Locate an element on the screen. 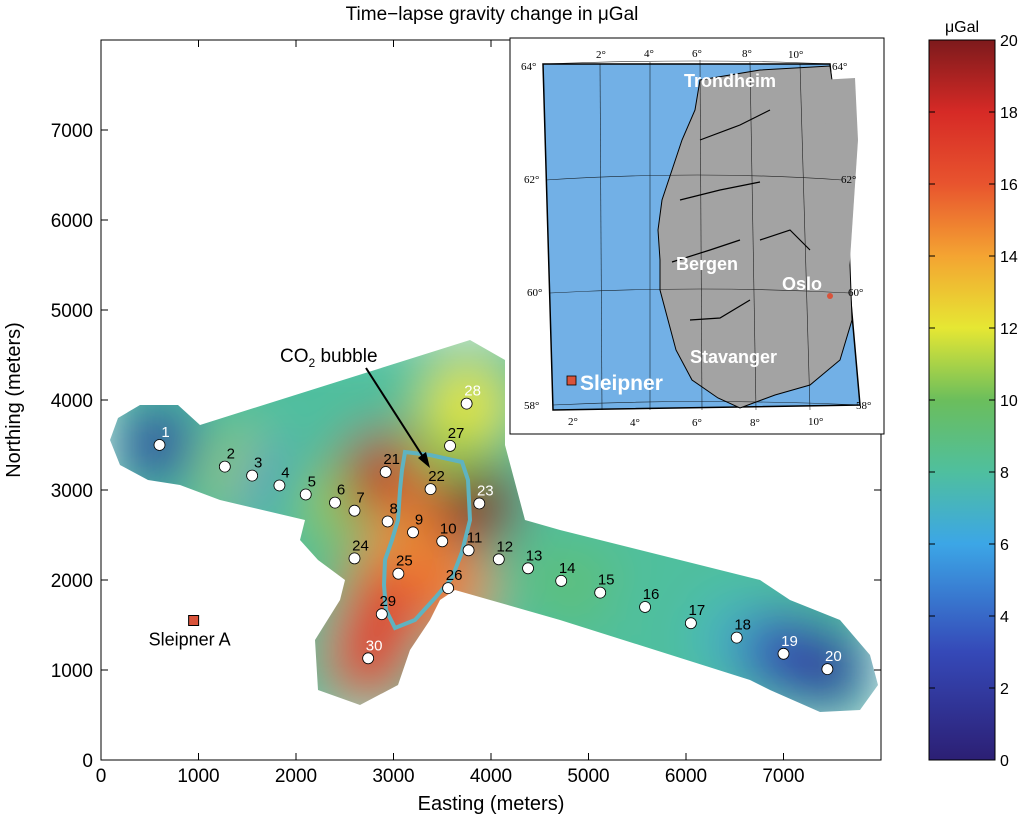 Image resolution: width=1024 pixels, height=822 pixels. station-label-12: 12 is located at coordinates (504, 546).